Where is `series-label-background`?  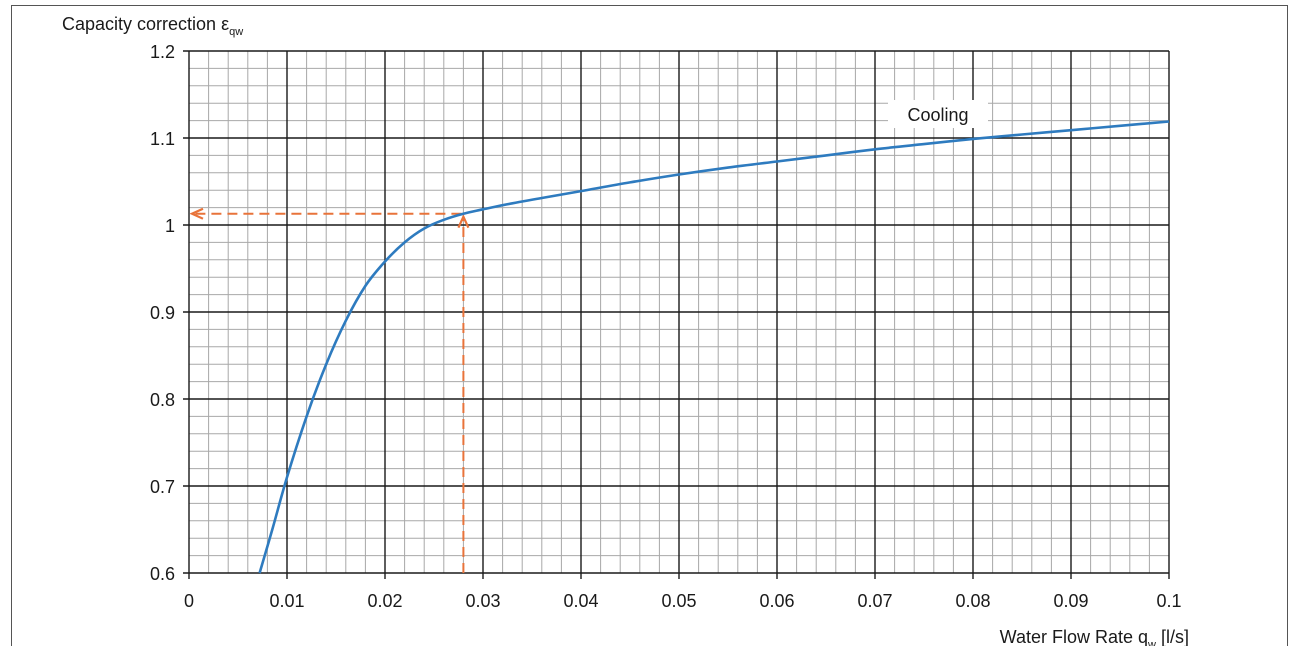 series-label-background is located at coordinates (938, 114).